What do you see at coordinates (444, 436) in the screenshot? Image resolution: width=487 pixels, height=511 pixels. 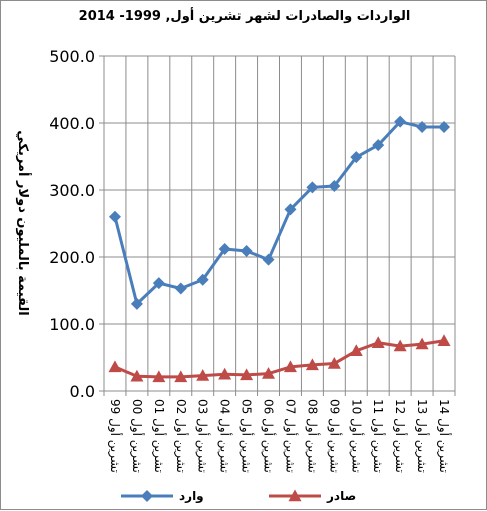 I see `x-tick-label: تشرين أول 14` at bounding box center [444, 436].